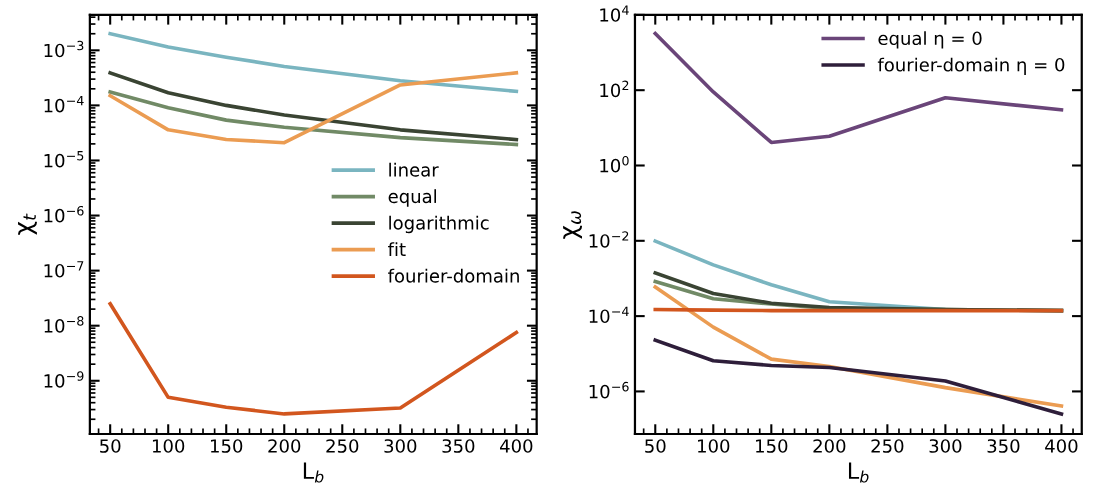 Image resolution: width=1096 pixels, height=496 pixels. What do you see at coordinates (64, 159) in the screenshot?
I see `y-tick-label: 10$^{−5}$` at bounding box center [64, 159].